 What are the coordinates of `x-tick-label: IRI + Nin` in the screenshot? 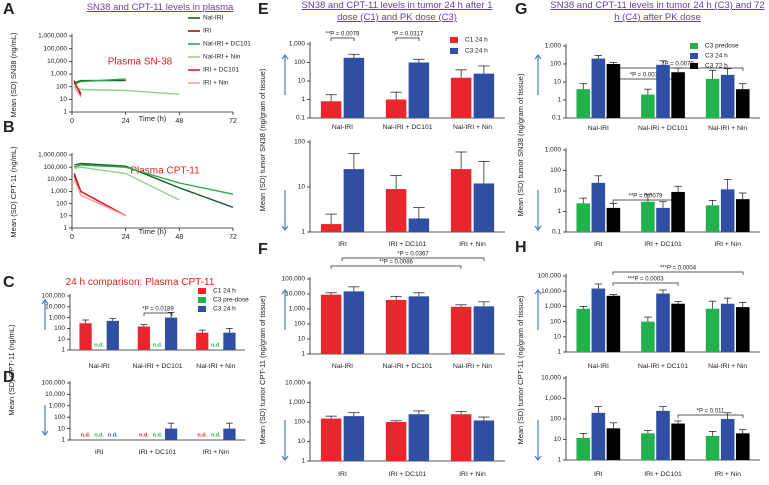 It's located at (727, 244).